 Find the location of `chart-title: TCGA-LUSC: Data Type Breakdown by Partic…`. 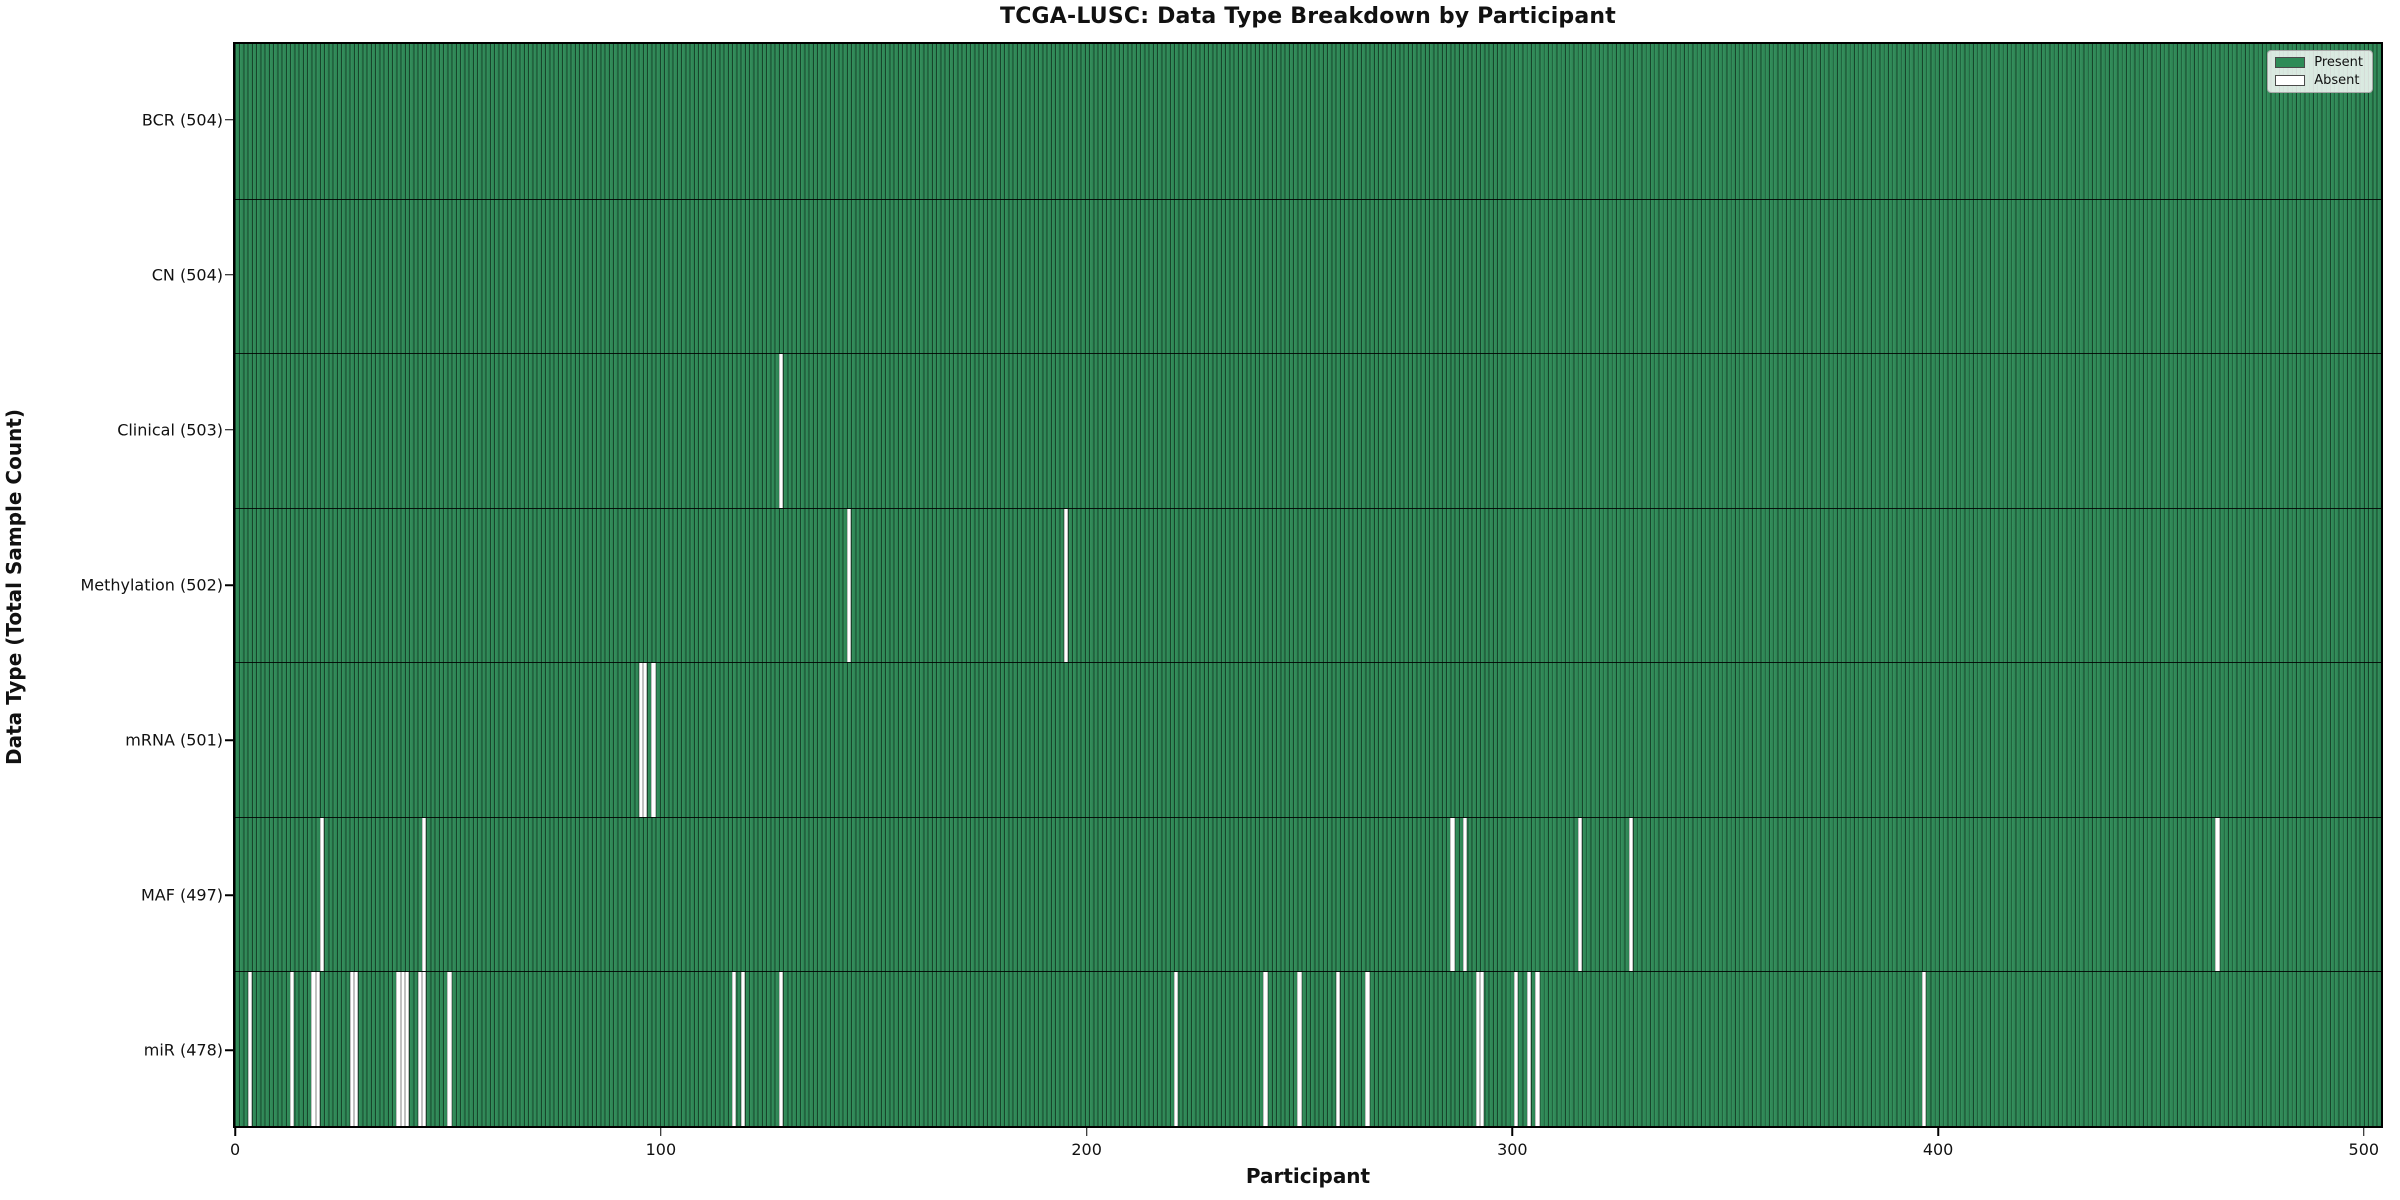

chart-title: TCGA-LUSC: Data Type Breakdown by Partic… is located at coordinates (1308, 16).